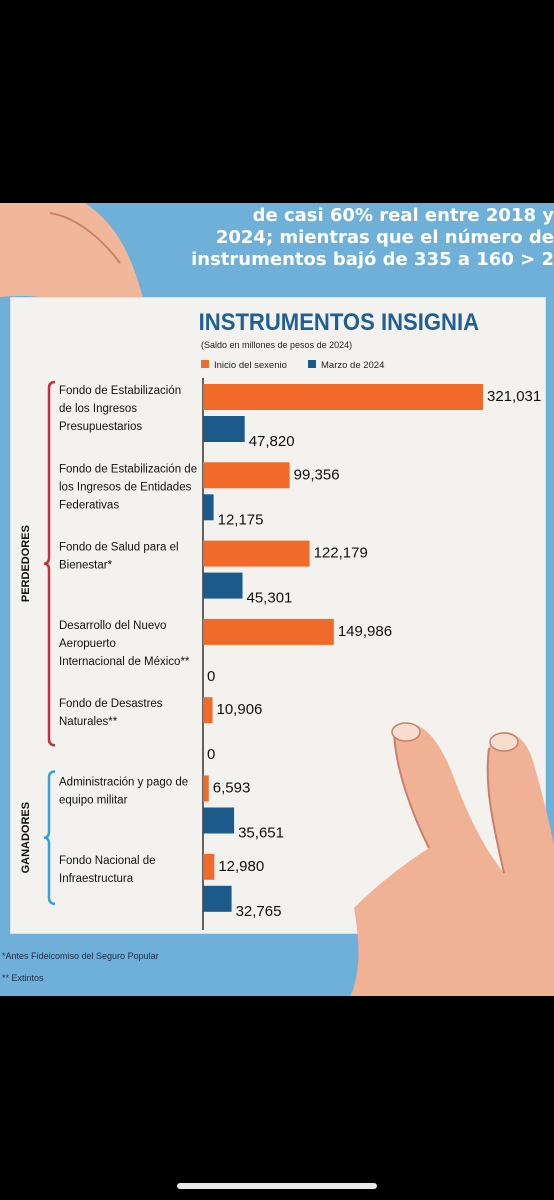  Describe the element at coordinates (241, 519) in the screenshot. I see `data-label: 12,175` at that location.